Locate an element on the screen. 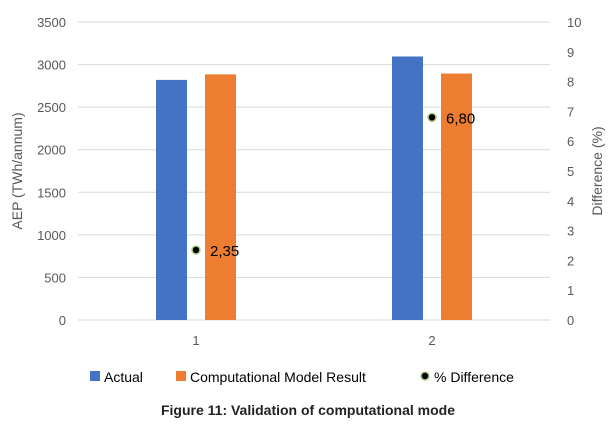 This screenshot has height=434, width=616. y-tick-label: 2500 is located at coordinates (51, 107).